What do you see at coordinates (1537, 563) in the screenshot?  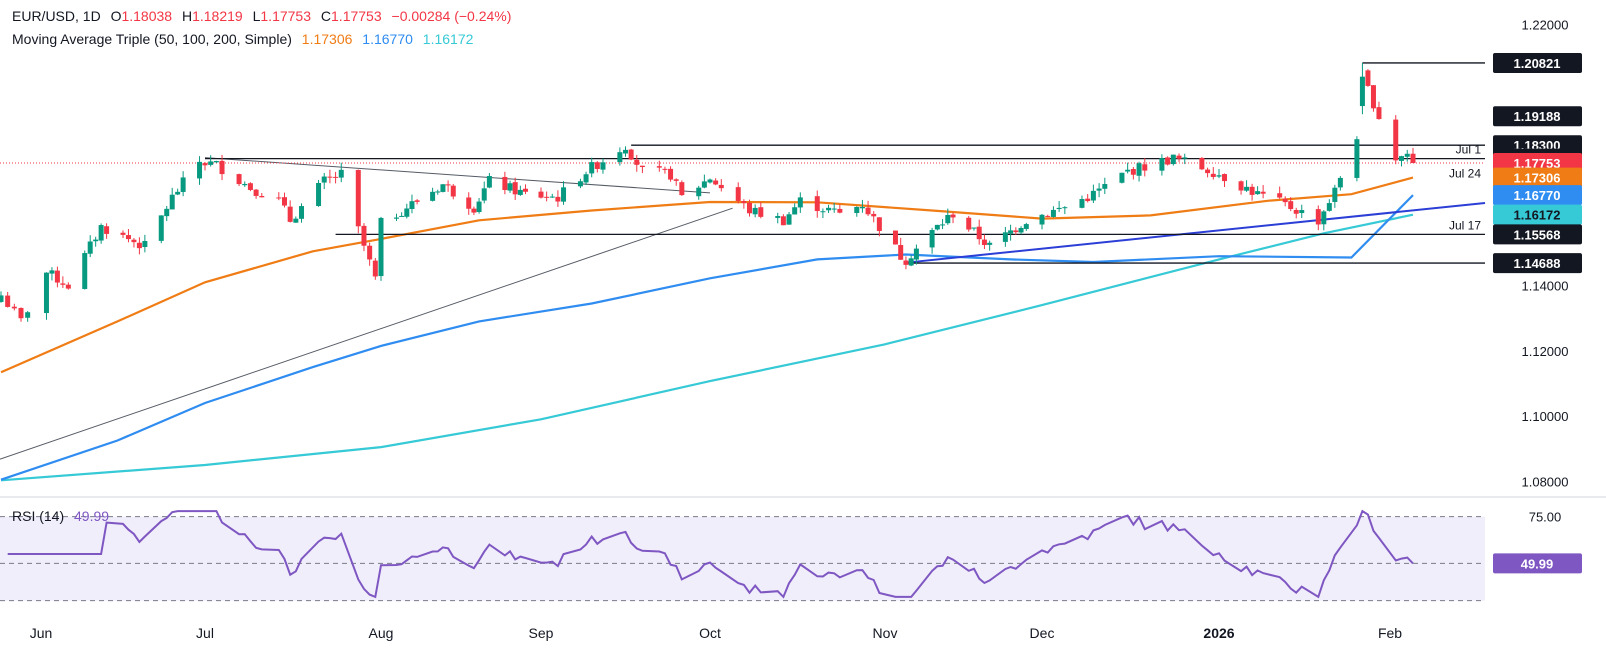 I see `rsi-label-box` at bounding box center [1537, 563].